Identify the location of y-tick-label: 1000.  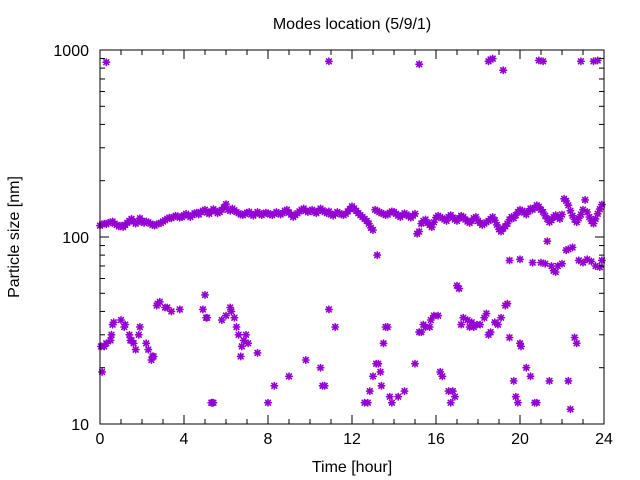
(71, 51).